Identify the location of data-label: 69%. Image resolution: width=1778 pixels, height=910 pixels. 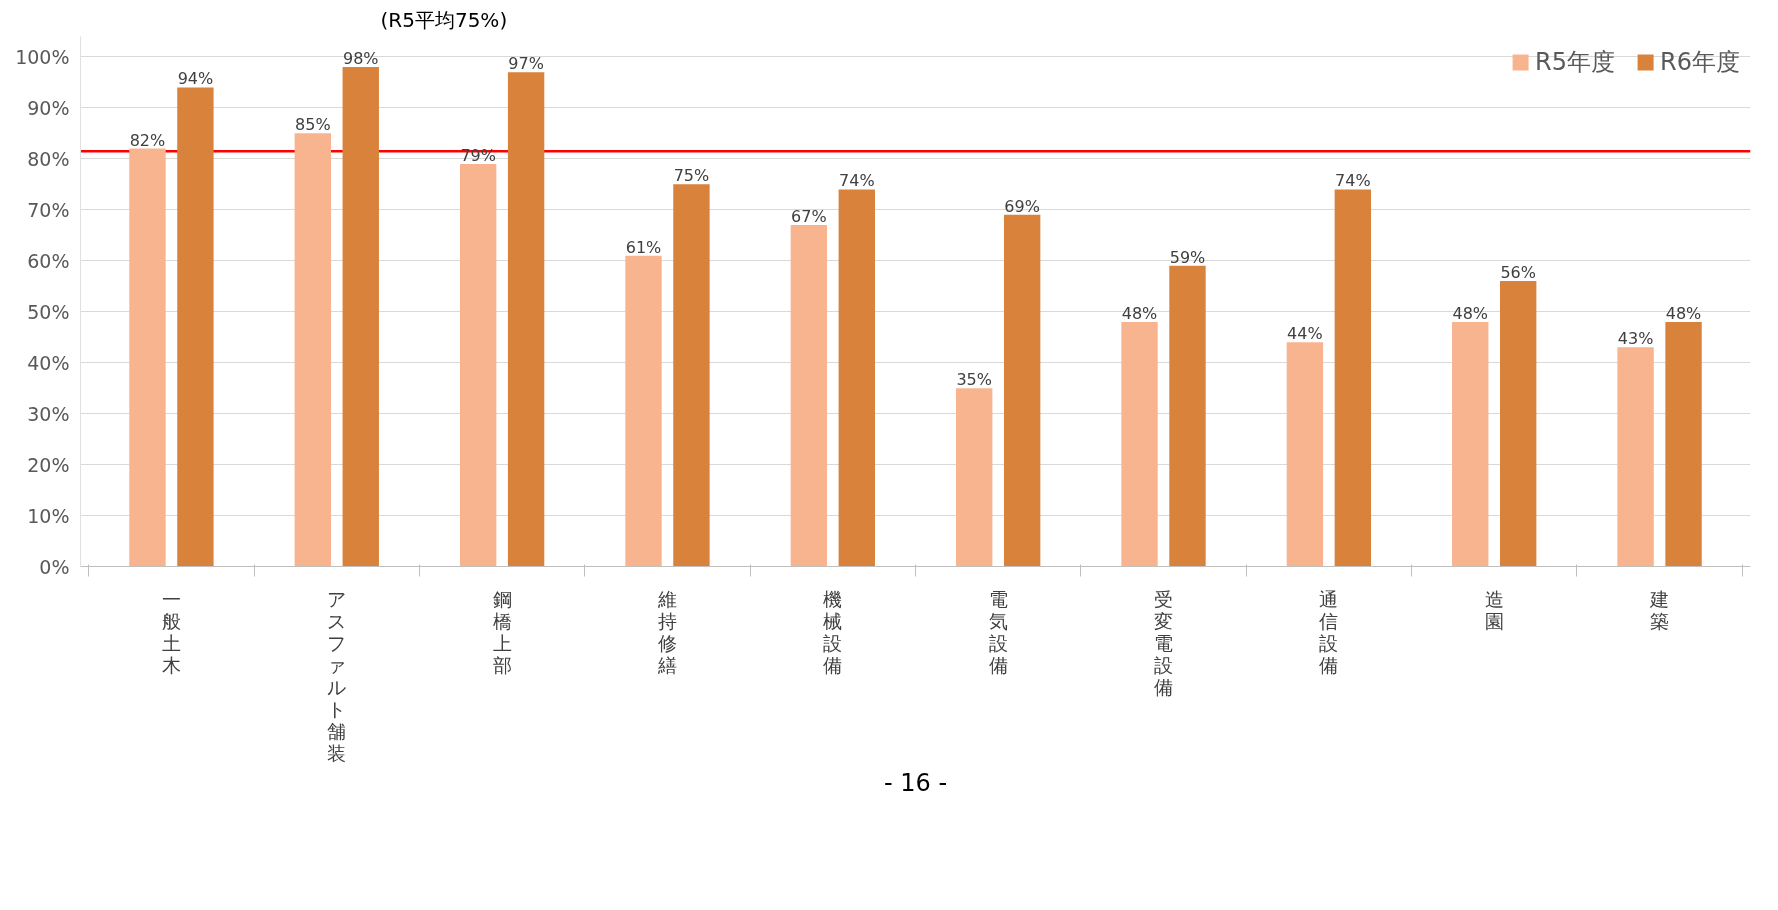
(1022, 206).